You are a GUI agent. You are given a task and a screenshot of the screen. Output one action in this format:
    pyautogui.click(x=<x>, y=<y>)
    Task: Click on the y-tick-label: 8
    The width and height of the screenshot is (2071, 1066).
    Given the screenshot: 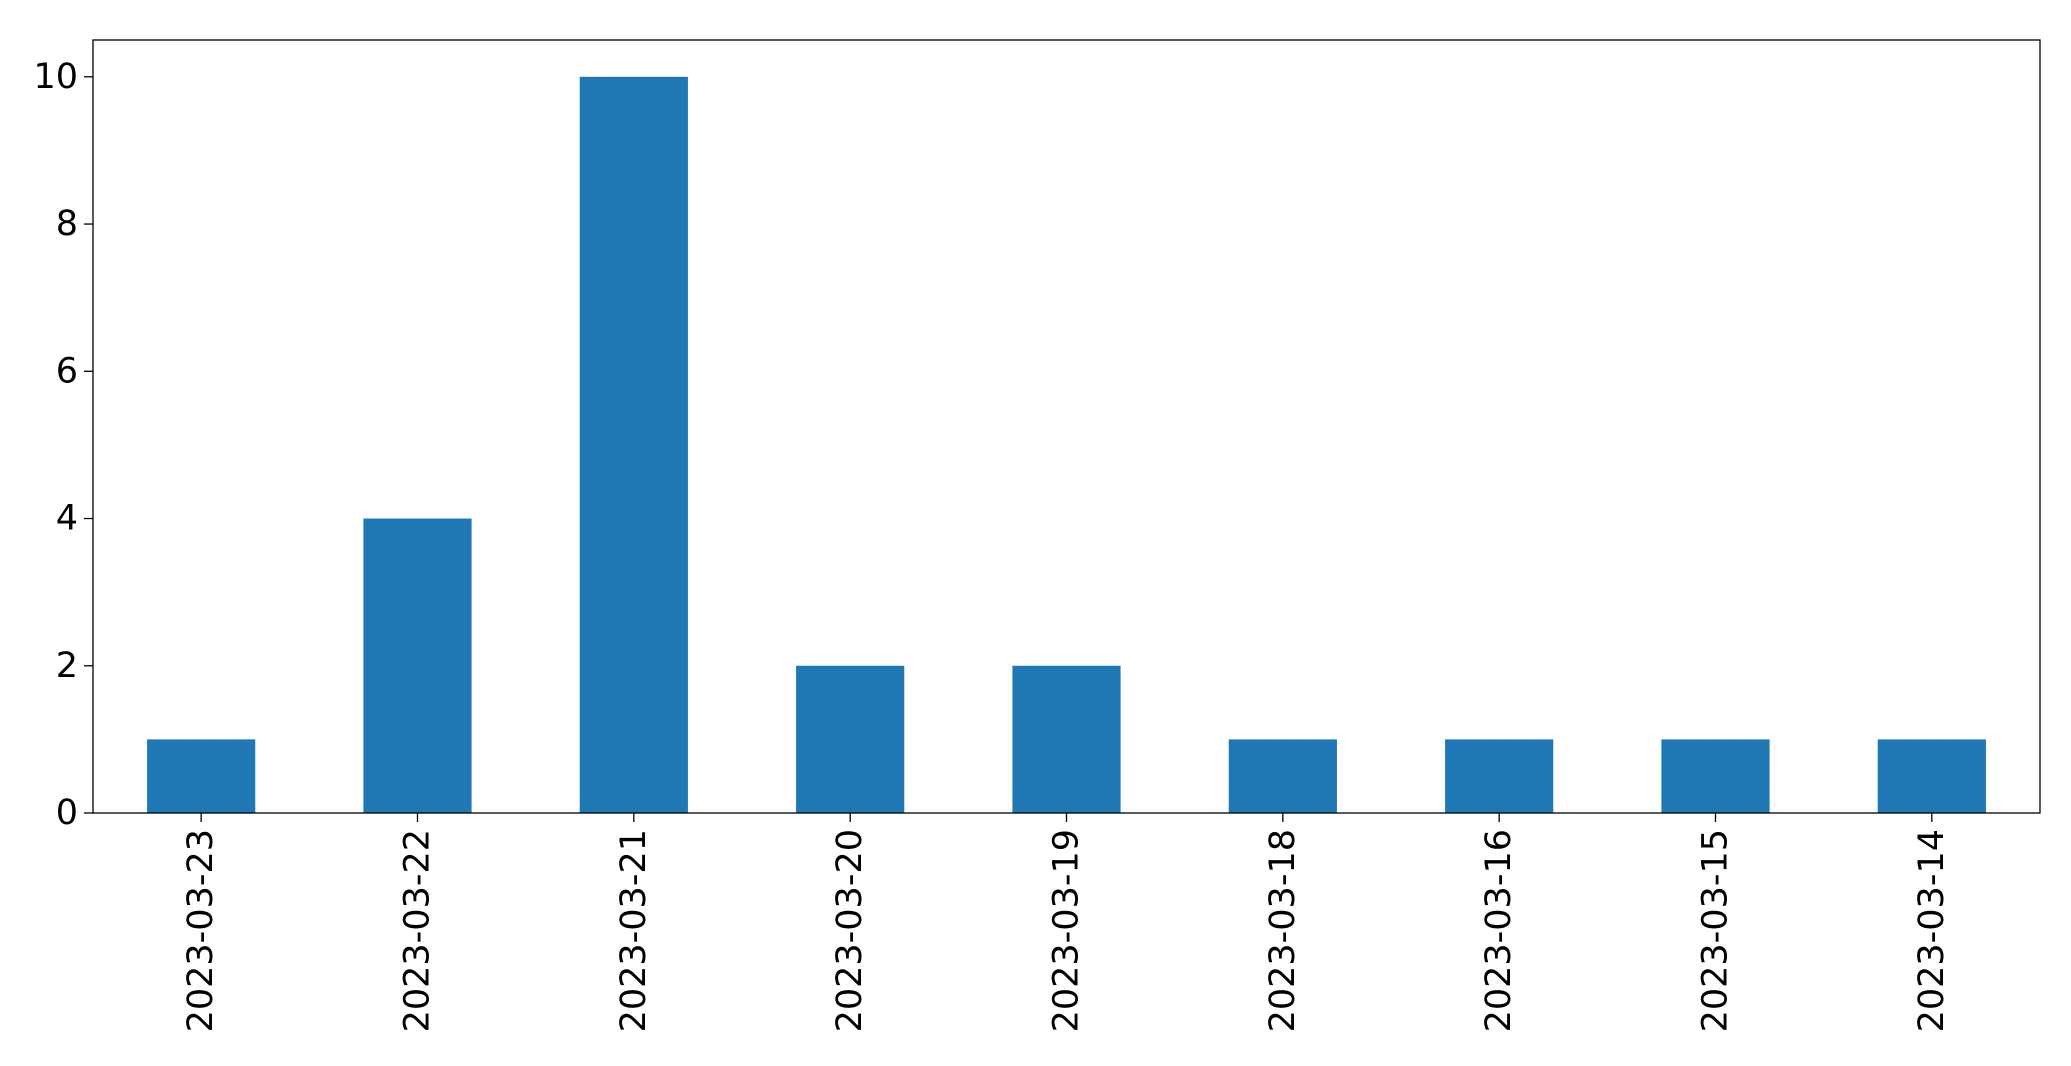 What is the action you would take?
    pyautogui.click(x=67, y=224)
    